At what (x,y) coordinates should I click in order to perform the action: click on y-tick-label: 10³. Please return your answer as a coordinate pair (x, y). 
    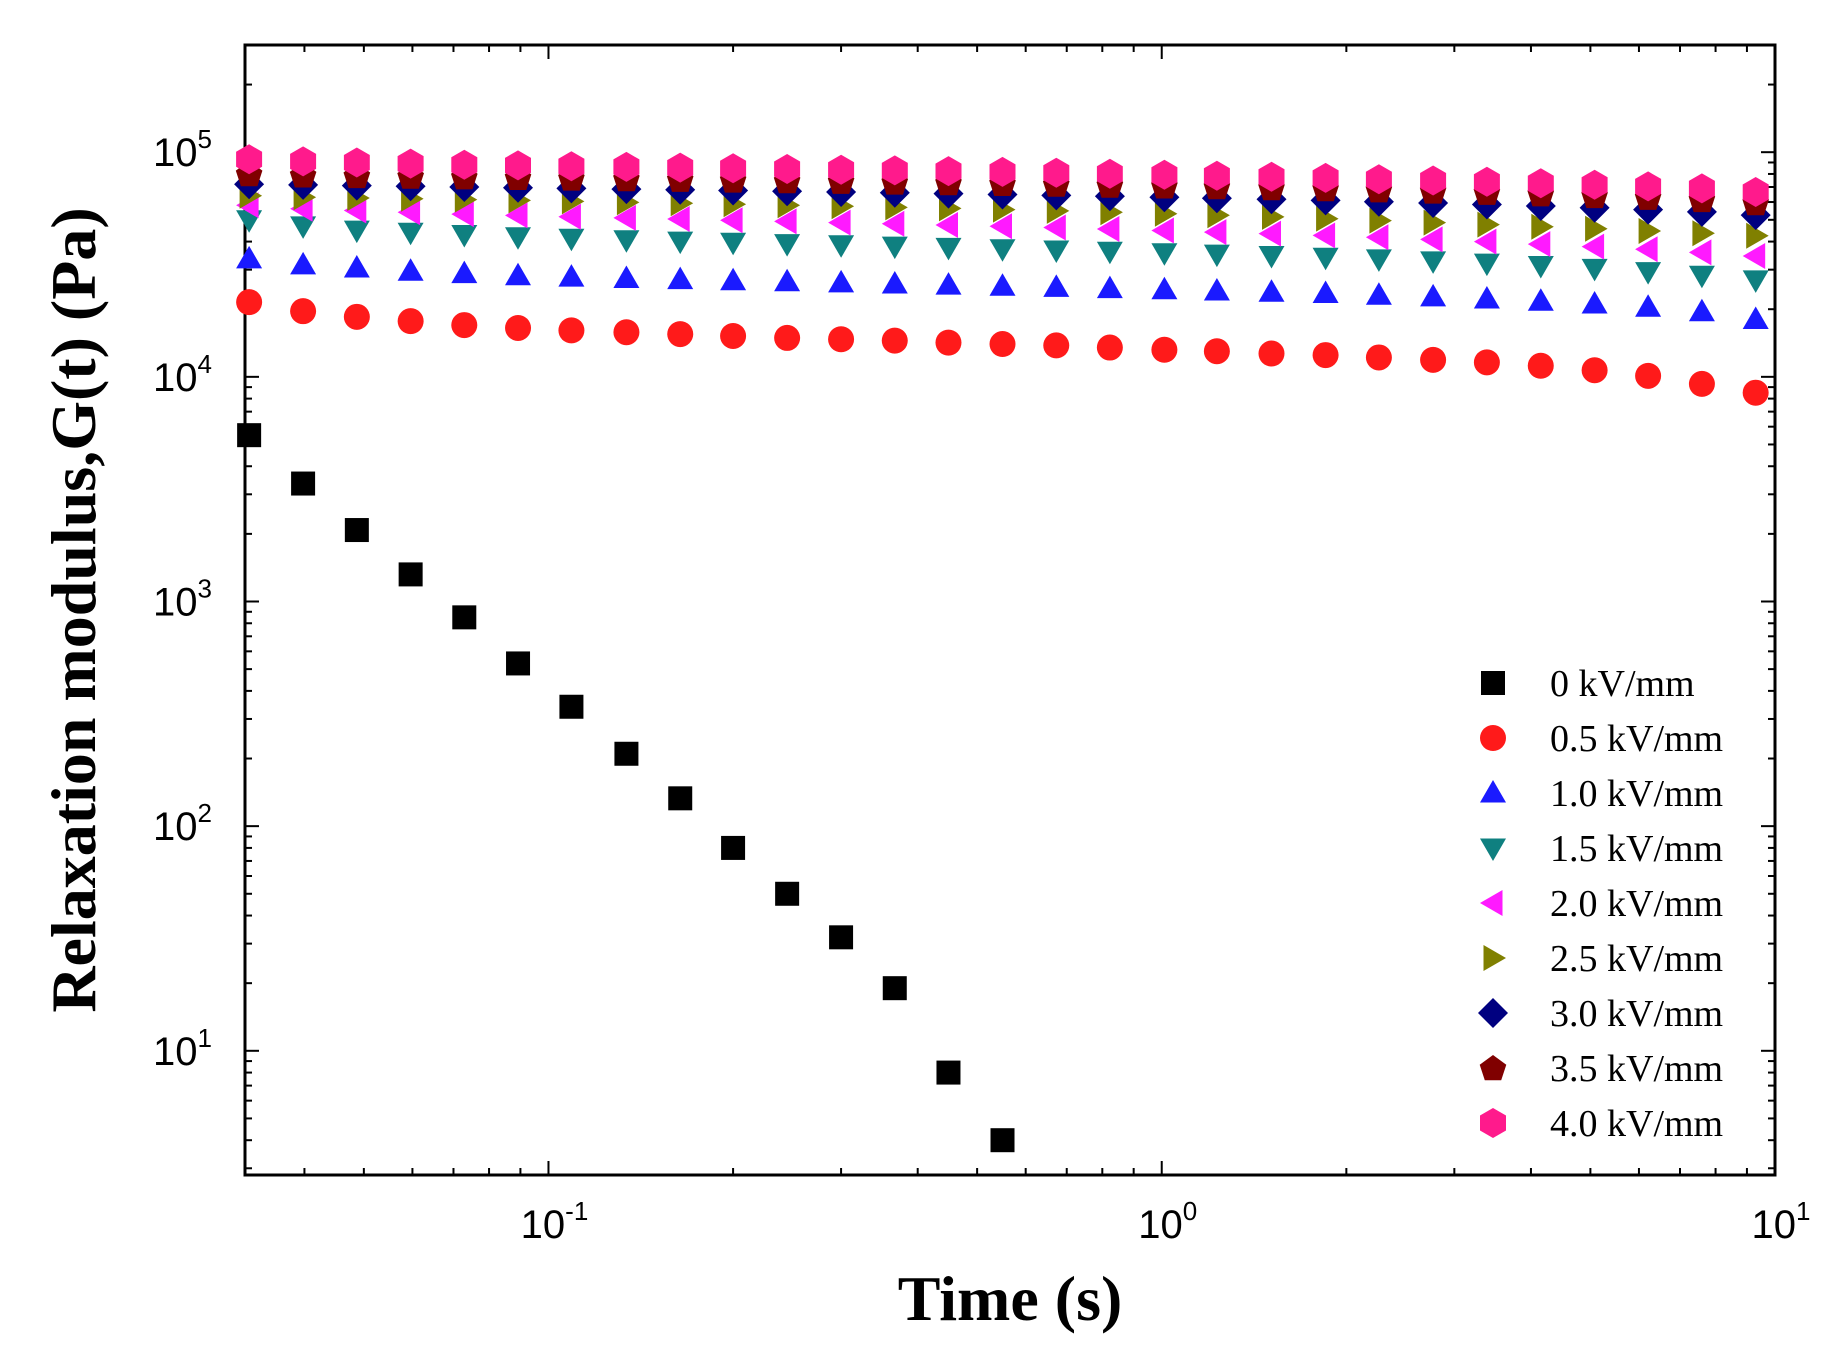
    Looking at the image, I should click on (182, 598).